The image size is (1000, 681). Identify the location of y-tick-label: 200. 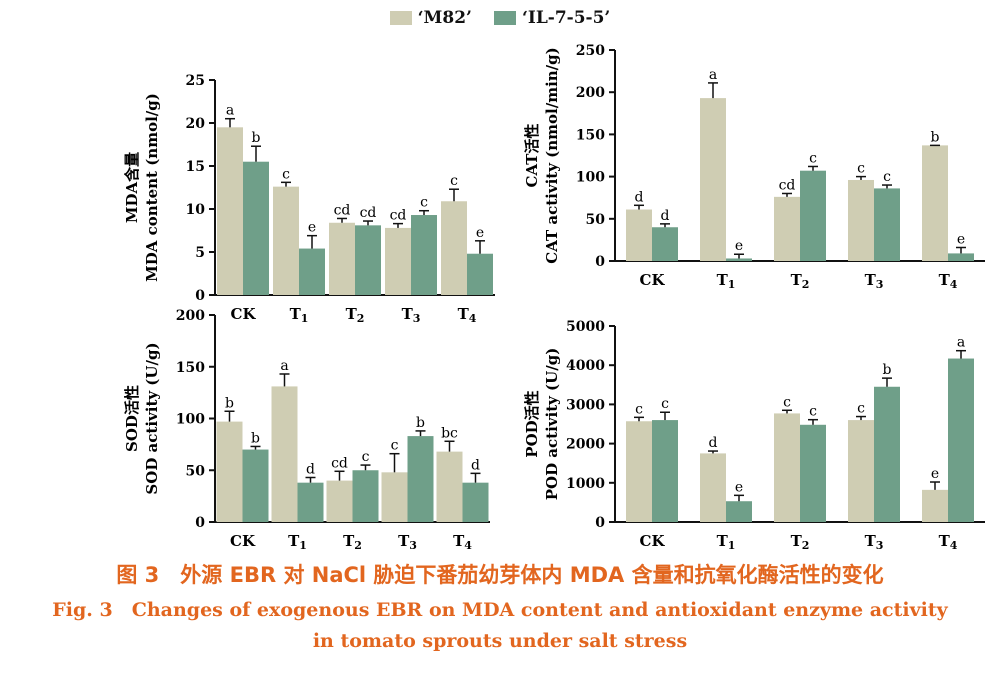
(190, 316).